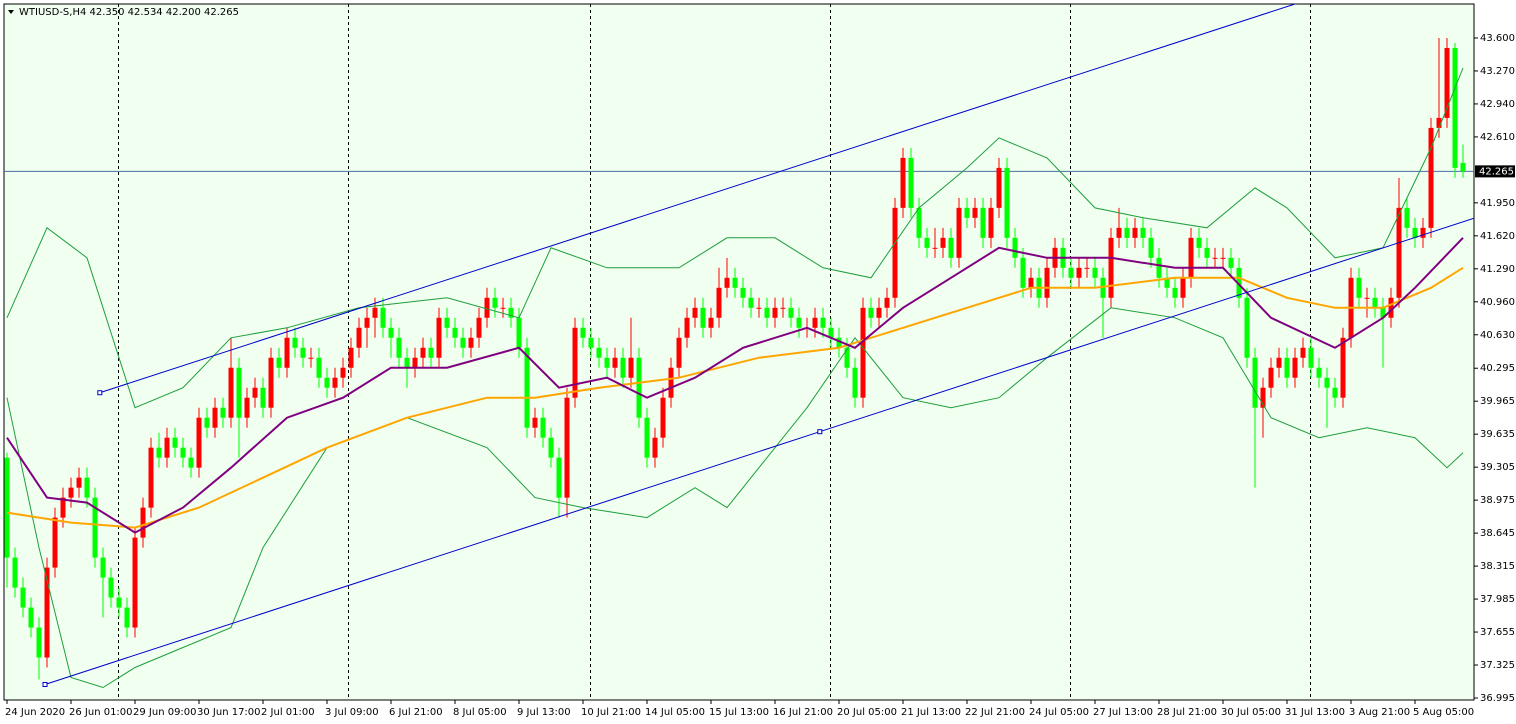 The image size is (1516, 724). Describe the element at coordinates (1315, 712) in the screenshot. I see `x-tick-label: 31 Jul 13:00` at that location.